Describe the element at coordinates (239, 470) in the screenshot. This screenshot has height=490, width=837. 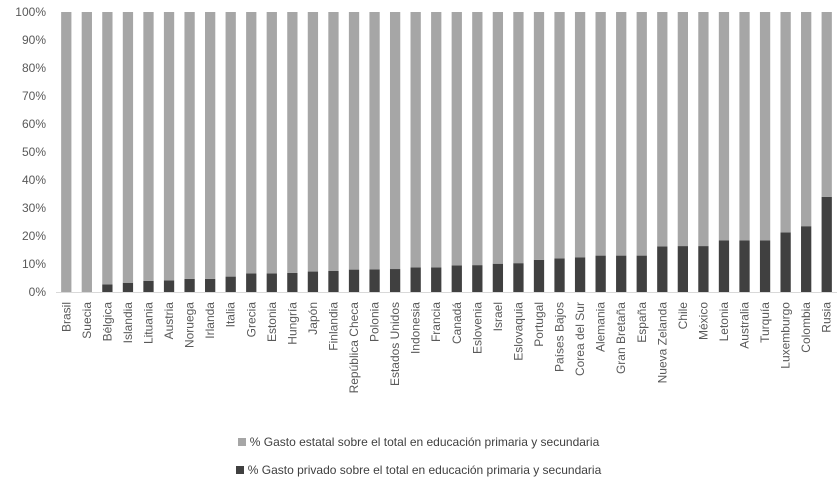
I see `legend-swatch-privado` at that location.